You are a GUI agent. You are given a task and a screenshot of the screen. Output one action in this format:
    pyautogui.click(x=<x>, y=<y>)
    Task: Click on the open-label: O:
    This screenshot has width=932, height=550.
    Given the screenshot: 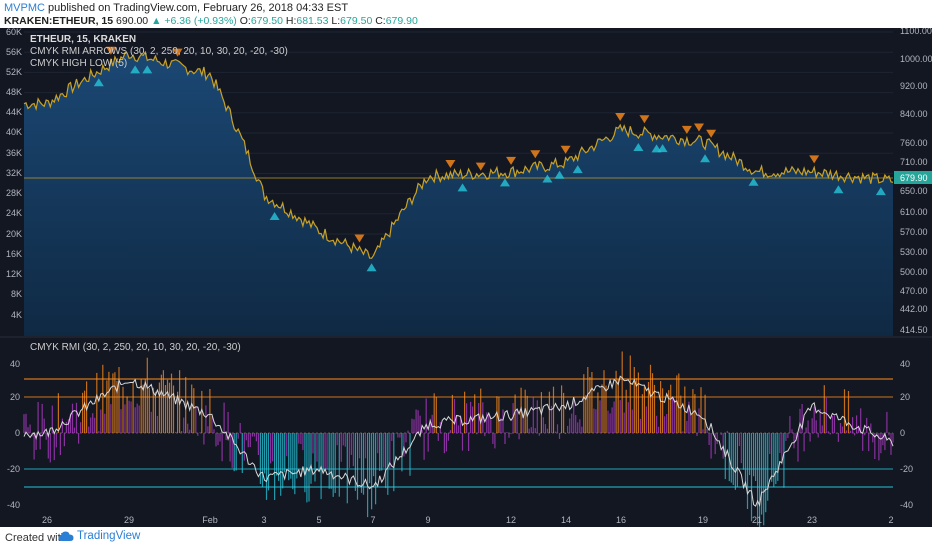 What is the action you would take?
    pyautogui.click(x=245, y=21)
    